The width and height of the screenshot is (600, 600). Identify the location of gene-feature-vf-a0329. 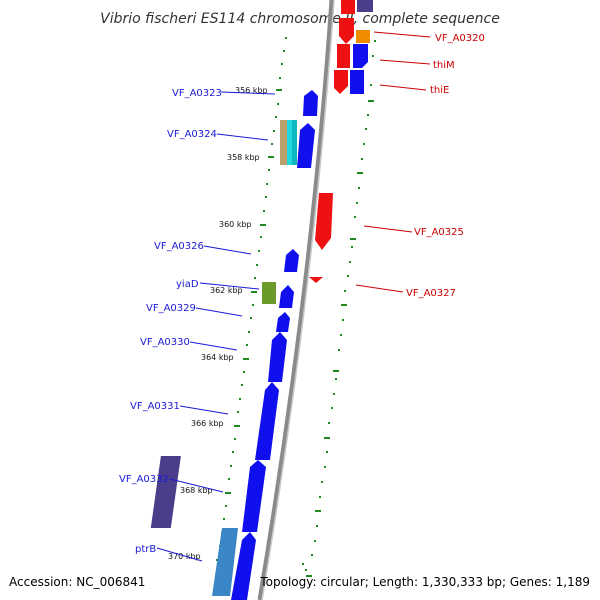
(286, 296).